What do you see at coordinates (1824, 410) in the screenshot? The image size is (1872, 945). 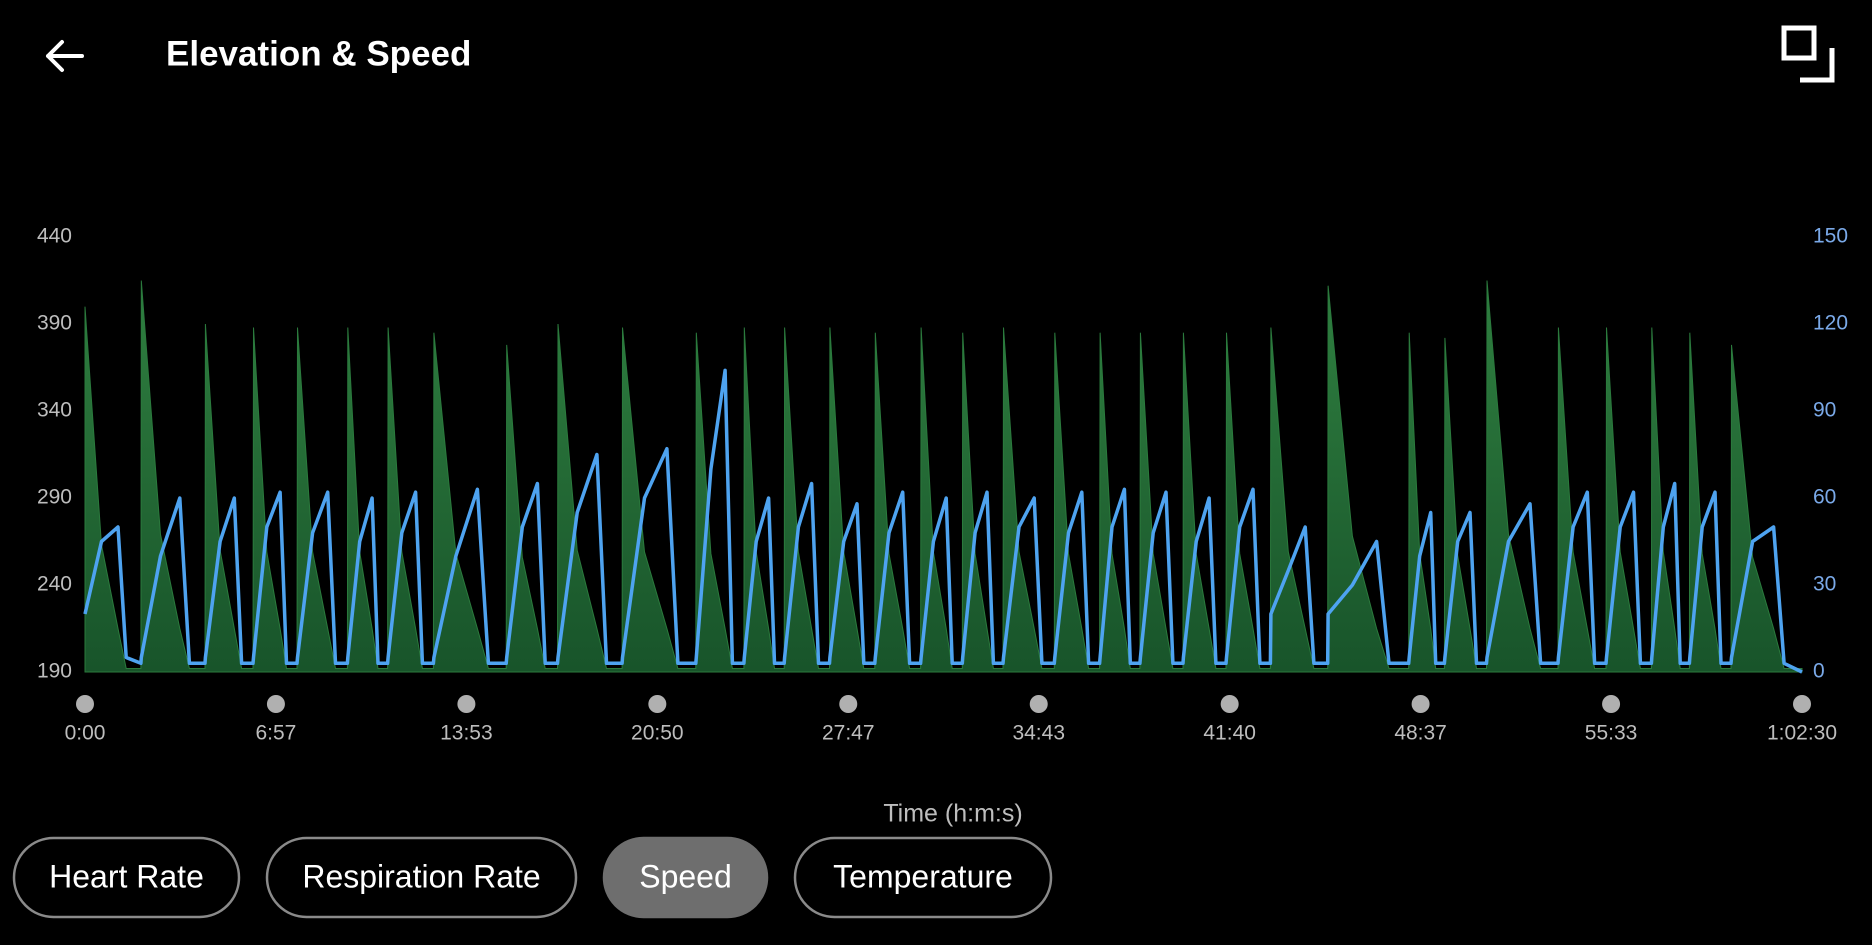 I see `y2-tick-label: 90` at bounding box center [1824, 410].